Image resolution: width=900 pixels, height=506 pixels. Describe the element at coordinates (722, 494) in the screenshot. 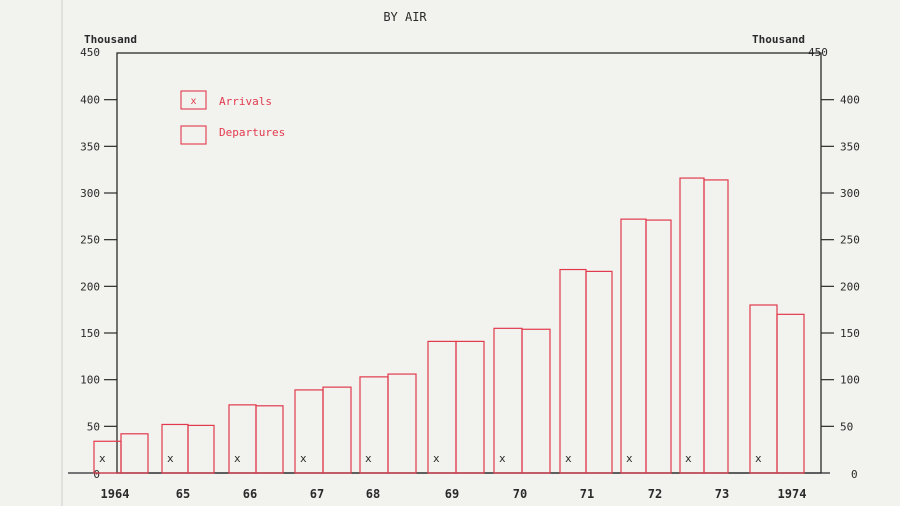

I see `x-tick-label: 73` at that location.